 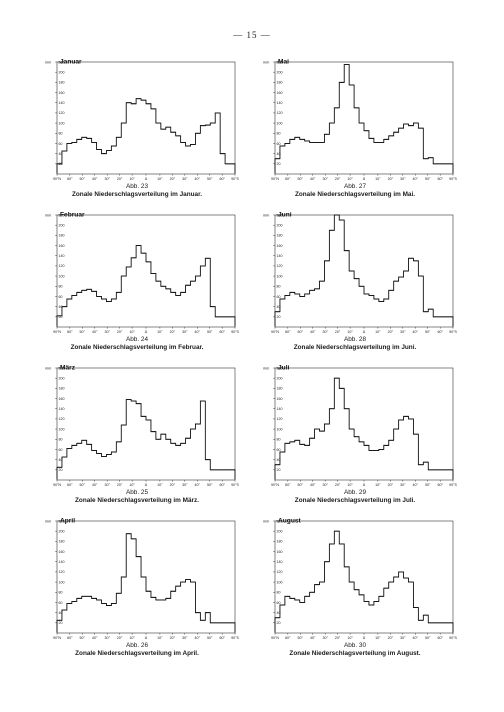 I want to click on x-tick-label: 10°, so click(x=378, y=179).